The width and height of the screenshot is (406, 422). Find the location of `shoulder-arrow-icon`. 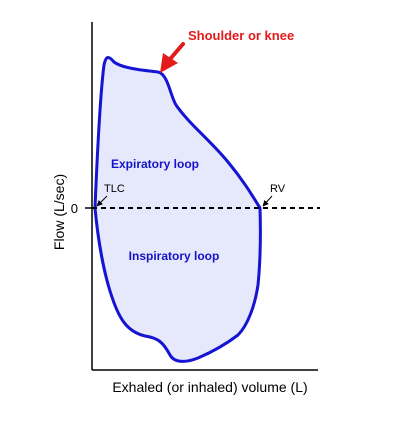

shoulder-arrow-icon is located at coordinates (172, 57).